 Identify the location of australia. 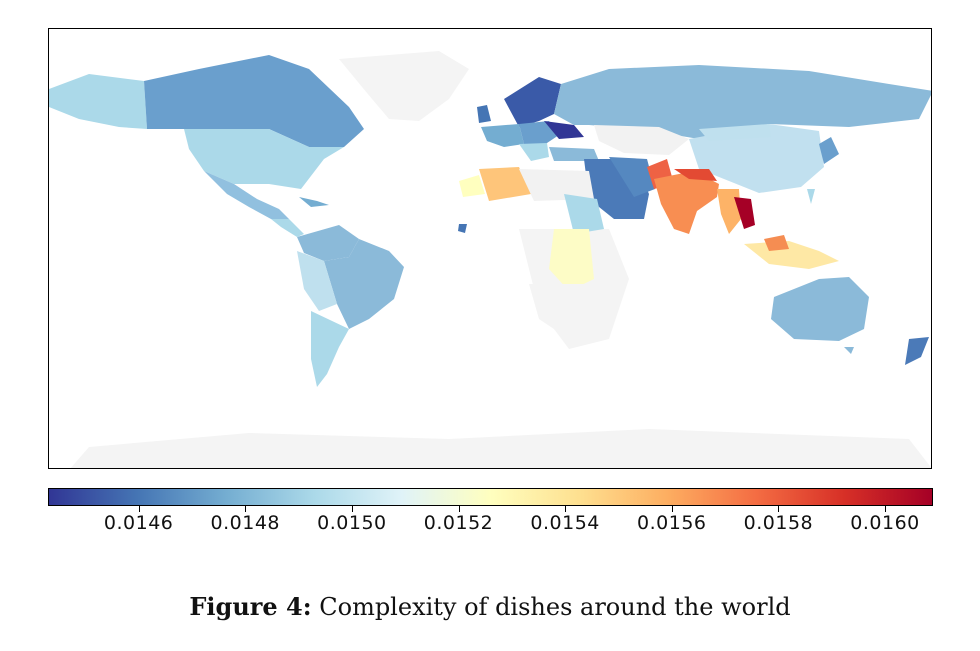
(820, 309).